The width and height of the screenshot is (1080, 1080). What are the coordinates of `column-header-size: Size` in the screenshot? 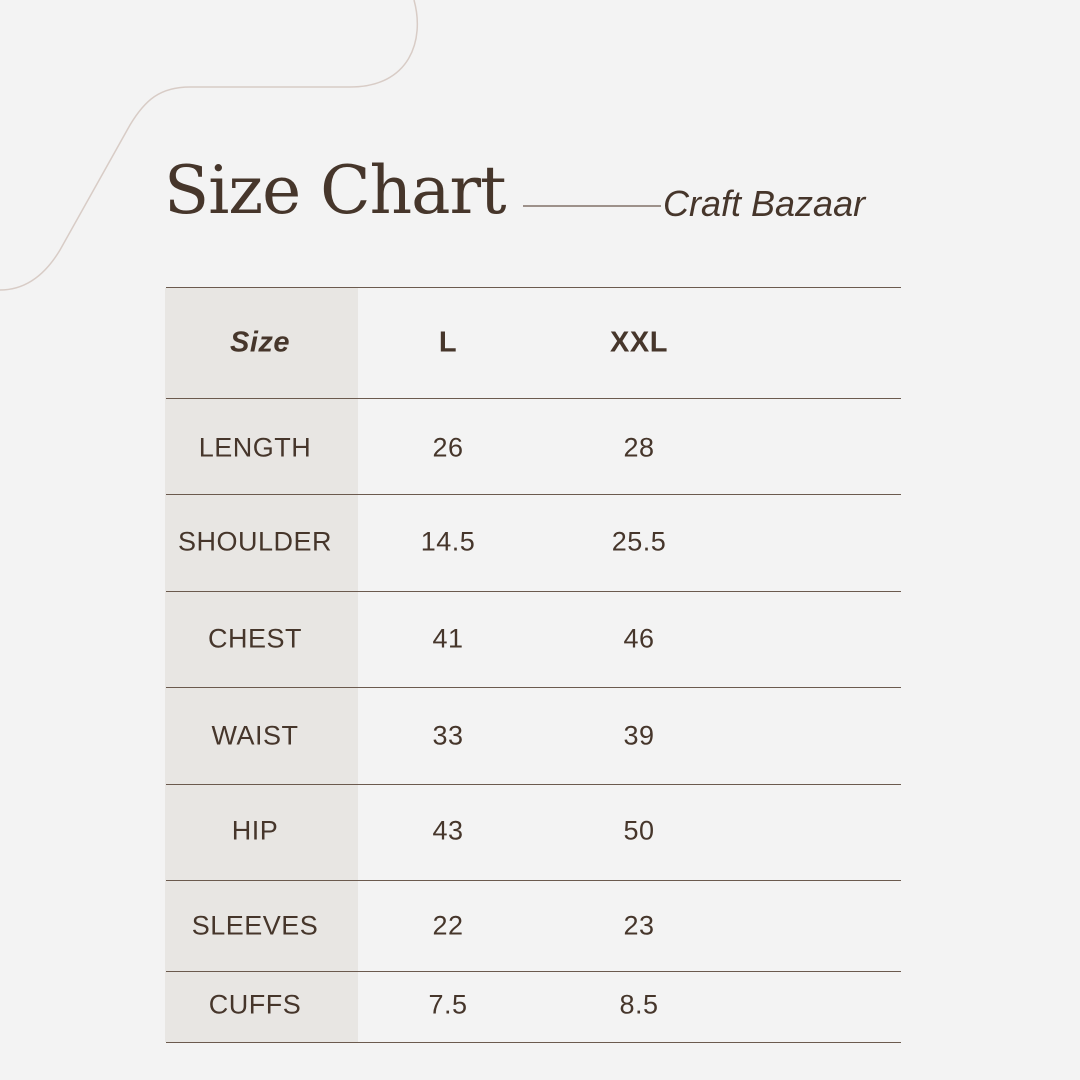 It's located at (260, 342).